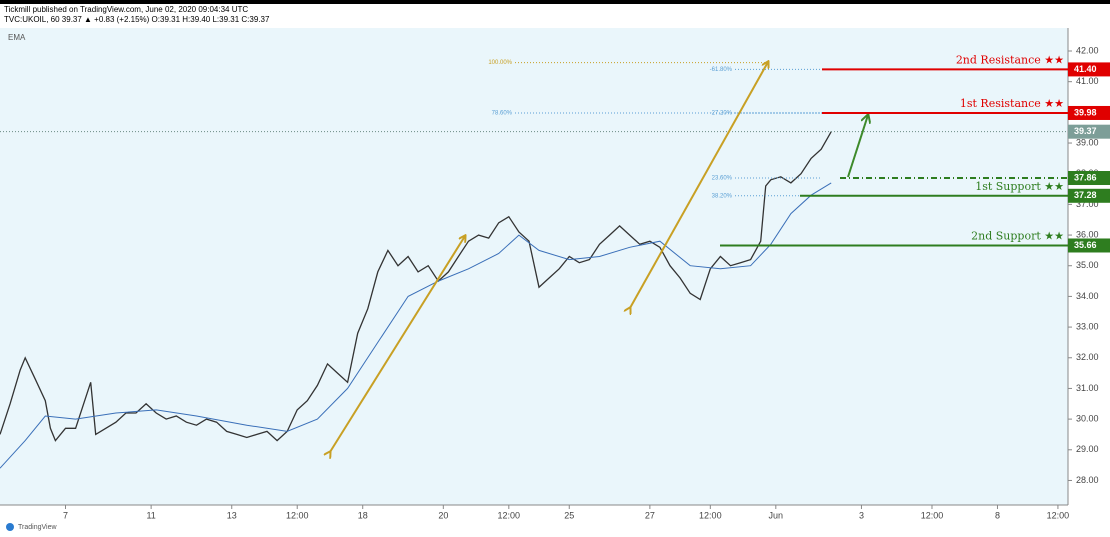  Describe the element at coordinates (997, 515) in the screenshot. I see `x-tick-label: 8` at that location.